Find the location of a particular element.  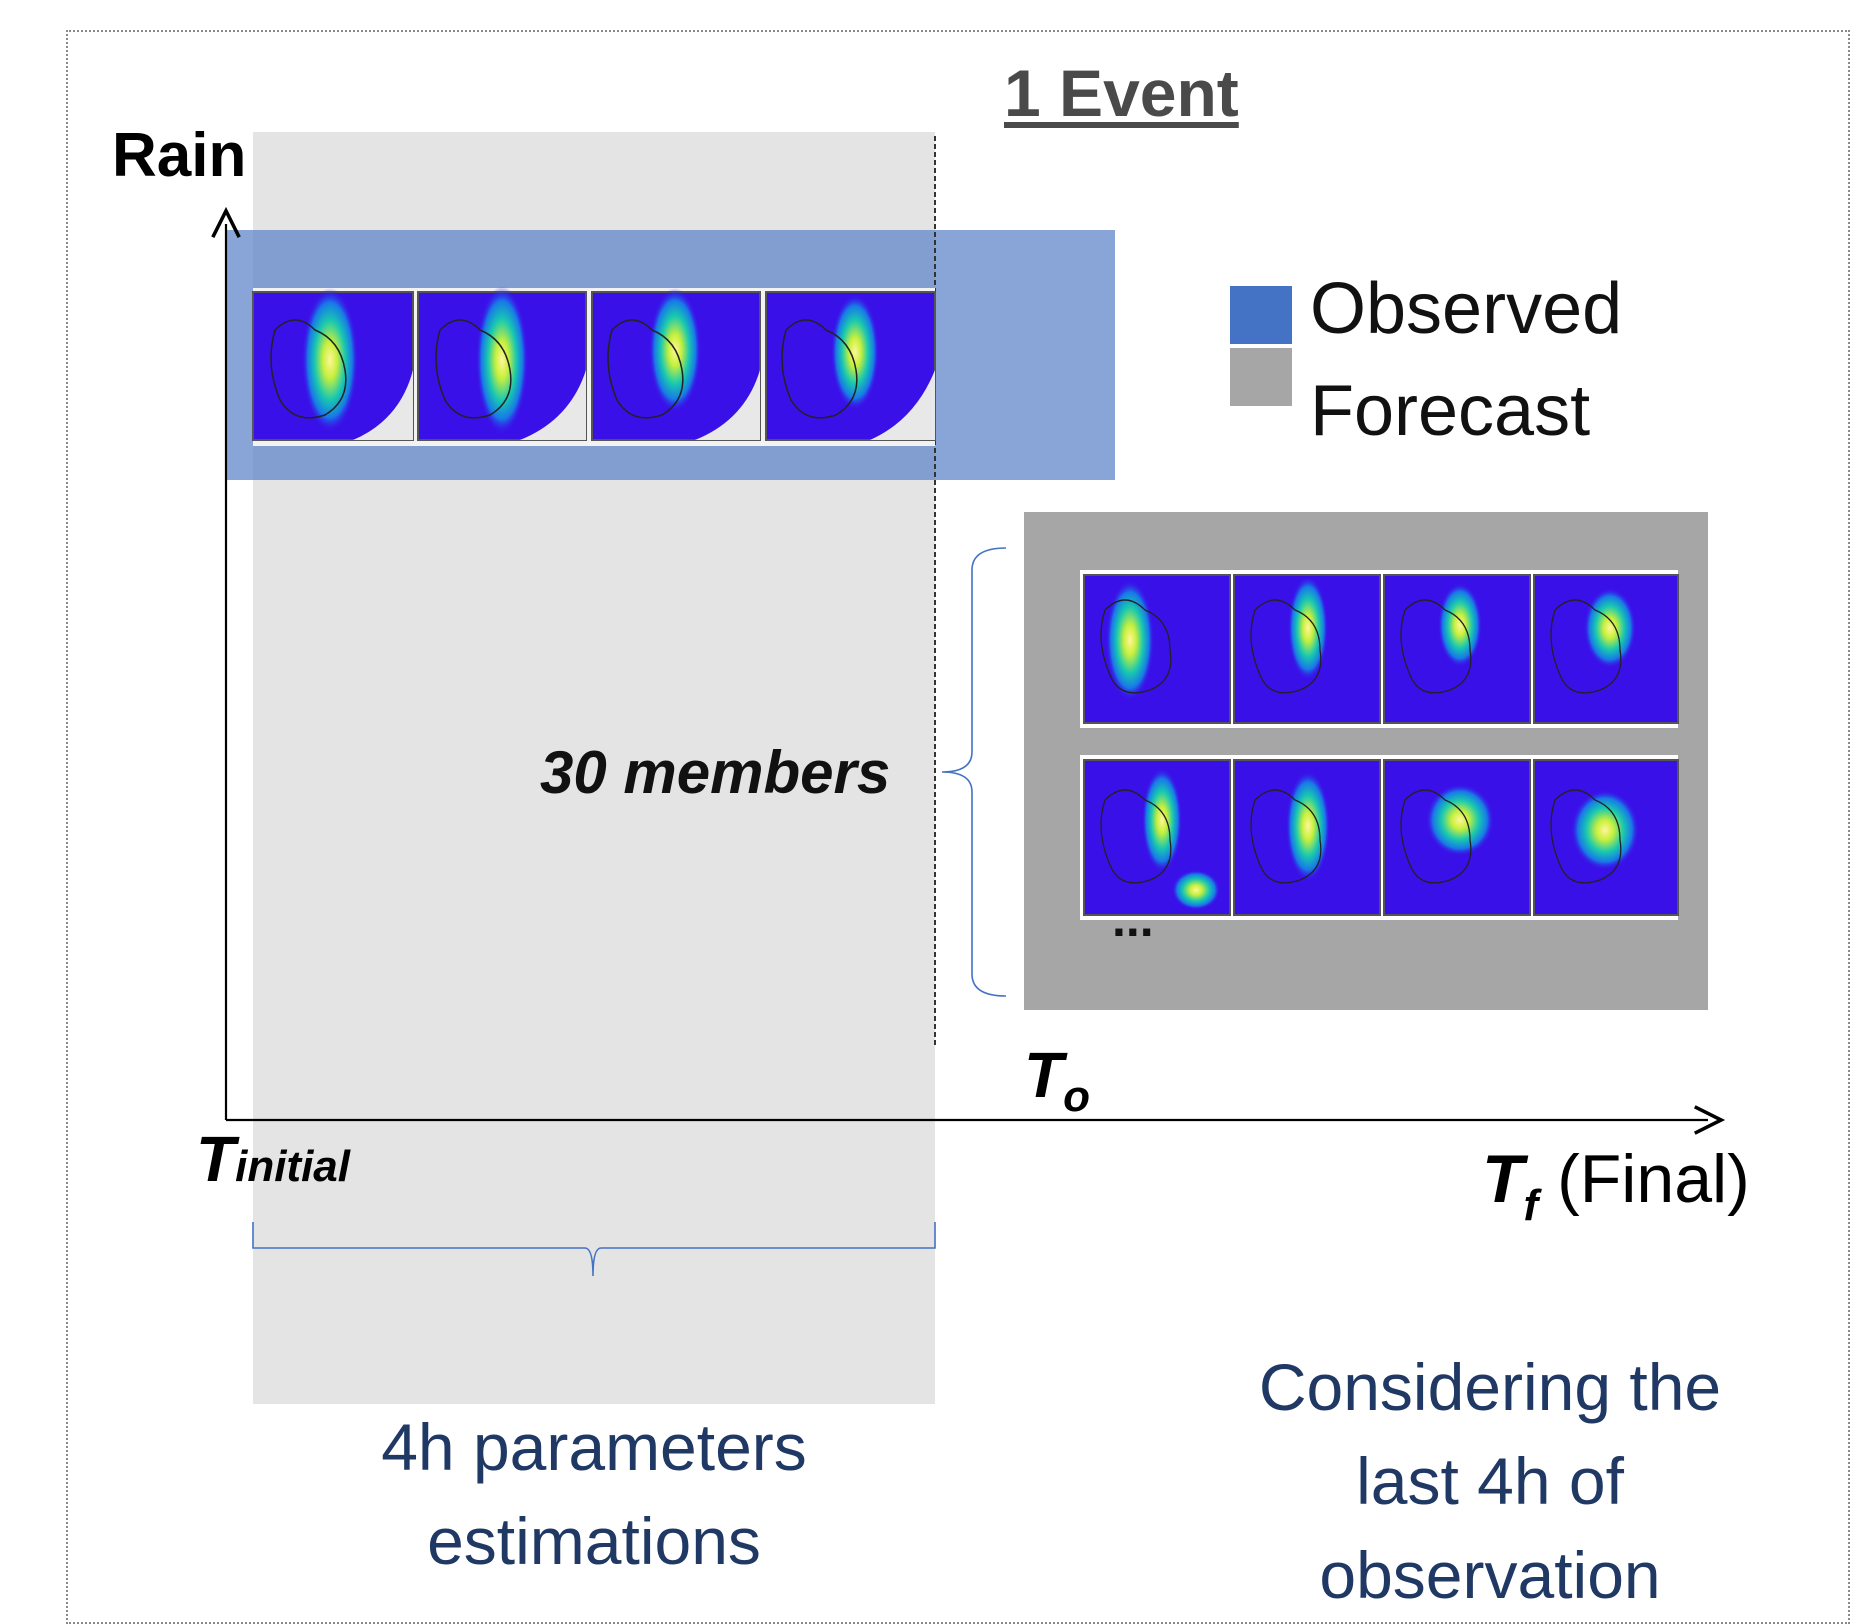

observation-caption-line-1: Considering the is located at coordinates (1490, 1387).